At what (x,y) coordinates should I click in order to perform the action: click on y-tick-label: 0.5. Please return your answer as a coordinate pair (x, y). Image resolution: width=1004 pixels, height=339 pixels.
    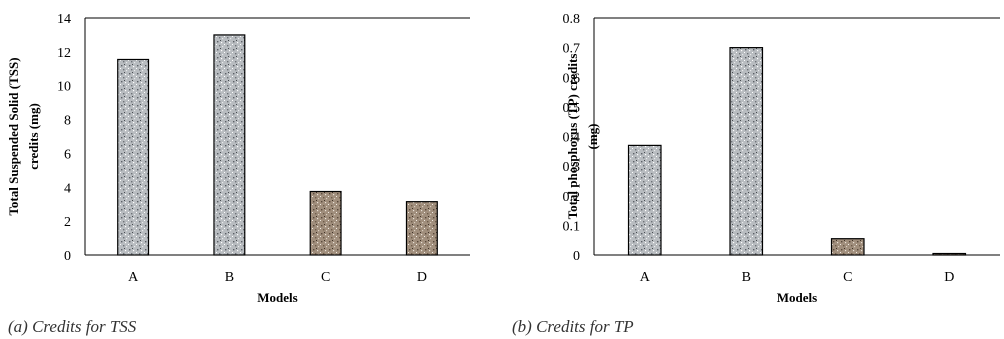
    Looking at the image, I should click on (572, 108).